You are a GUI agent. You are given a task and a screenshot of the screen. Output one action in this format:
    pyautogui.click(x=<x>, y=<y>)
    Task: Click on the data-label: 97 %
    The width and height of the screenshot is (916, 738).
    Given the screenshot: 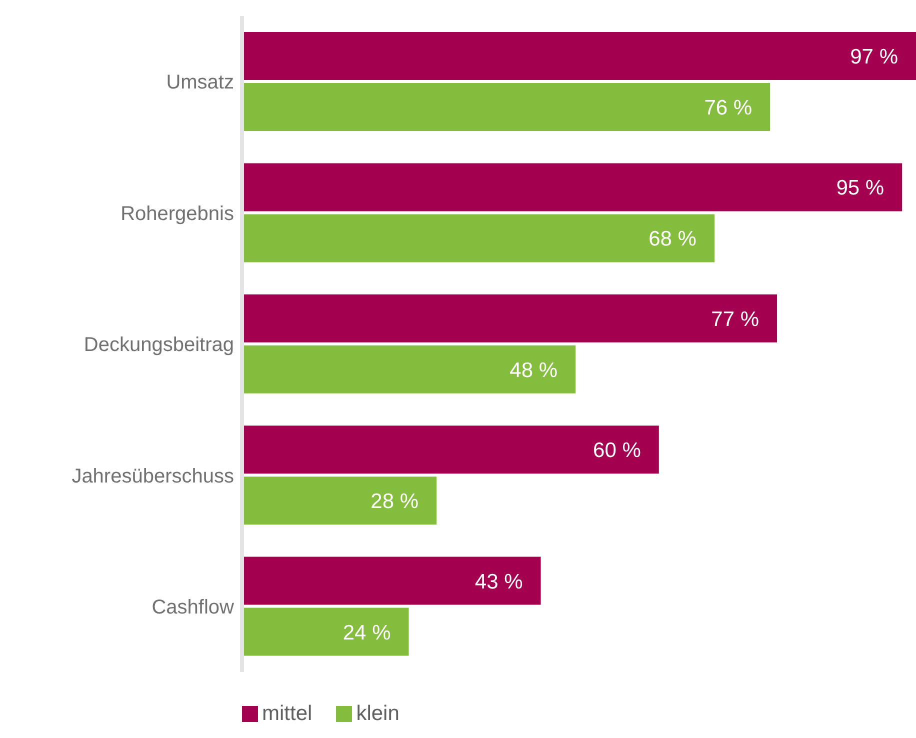 What is the action you would take?
    pyautogui.click(x=874, y=56)
    